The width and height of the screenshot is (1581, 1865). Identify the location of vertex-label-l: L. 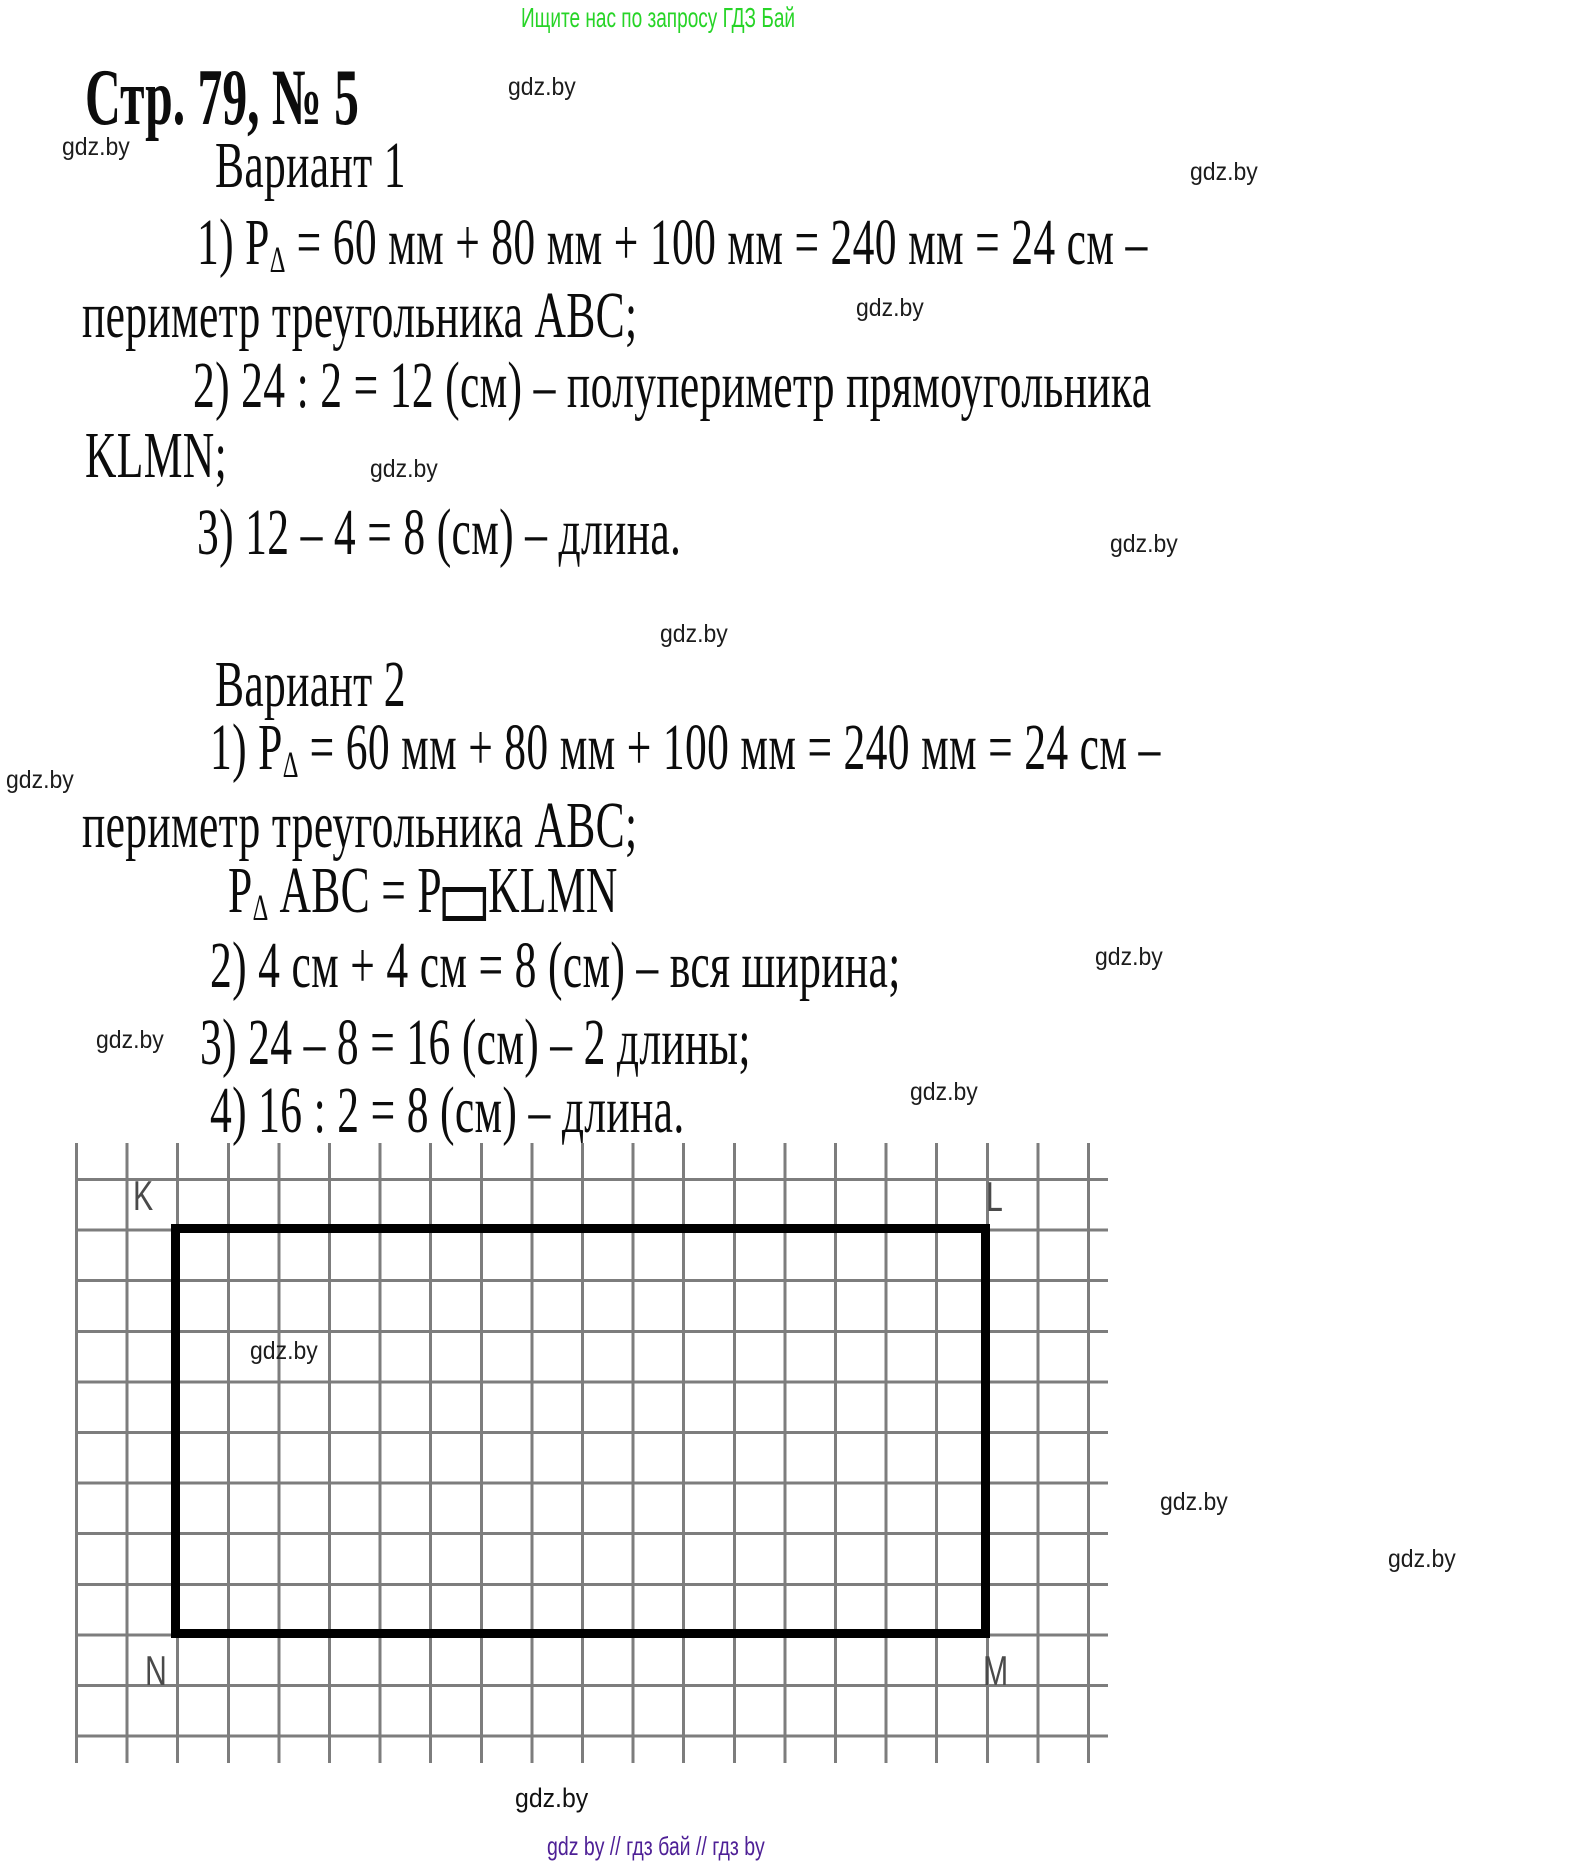
(994, 1196).